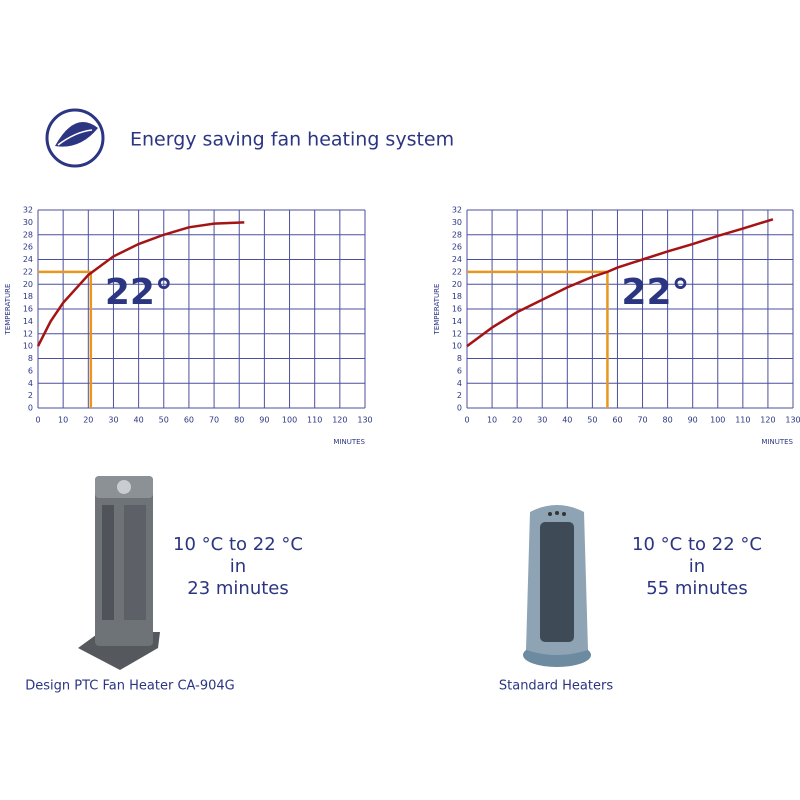 The height and width of the screenshot is (800, 800). What do you see at coordinates (75, 138) in the screenshot?
I see `logo` at bounding box center [75, 138].